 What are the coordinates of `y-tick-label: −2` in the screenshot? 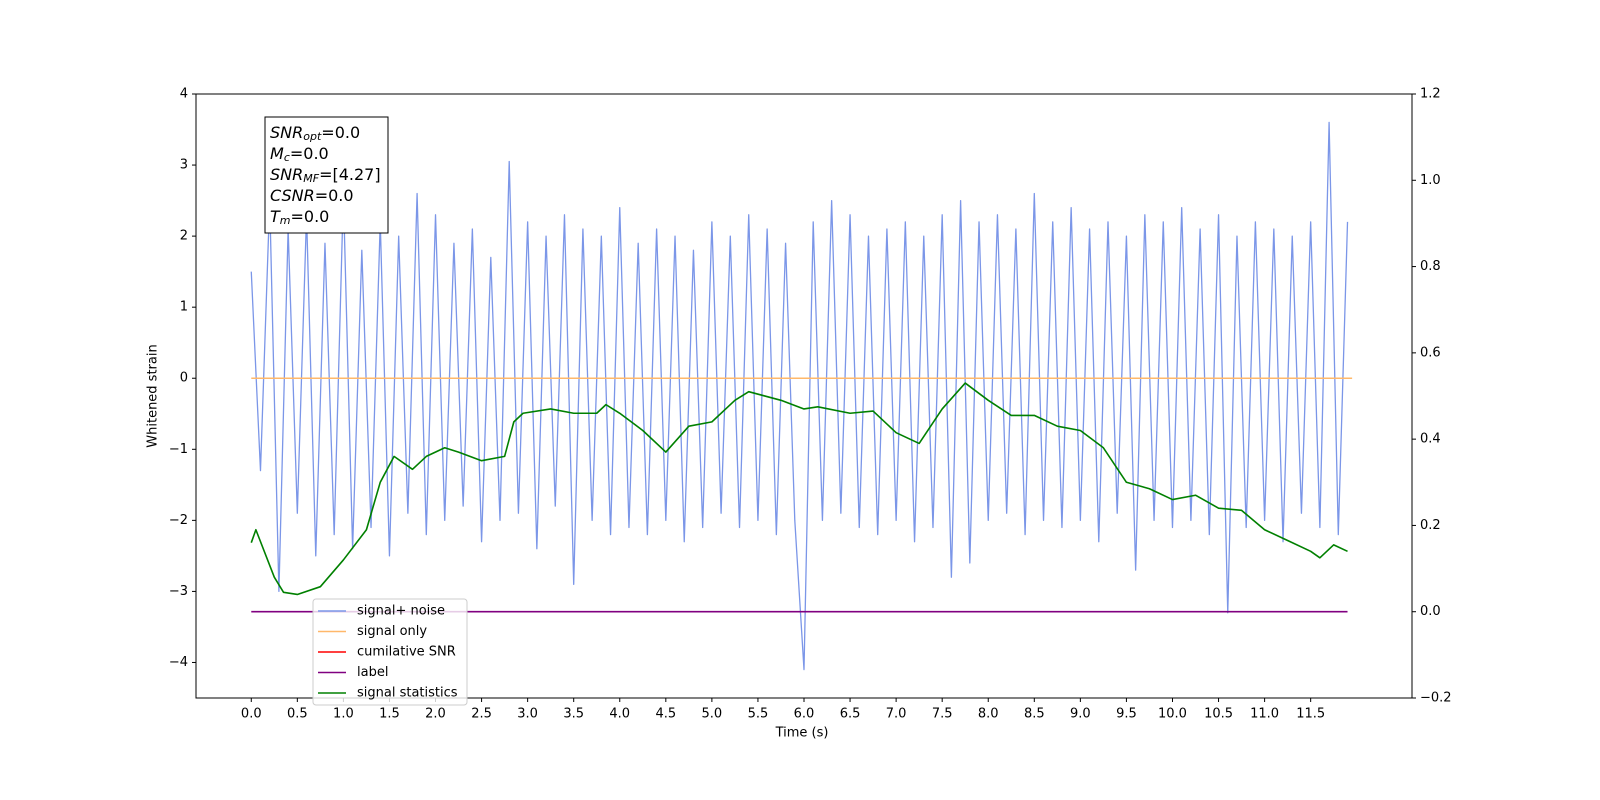 It's located at (178, 520).